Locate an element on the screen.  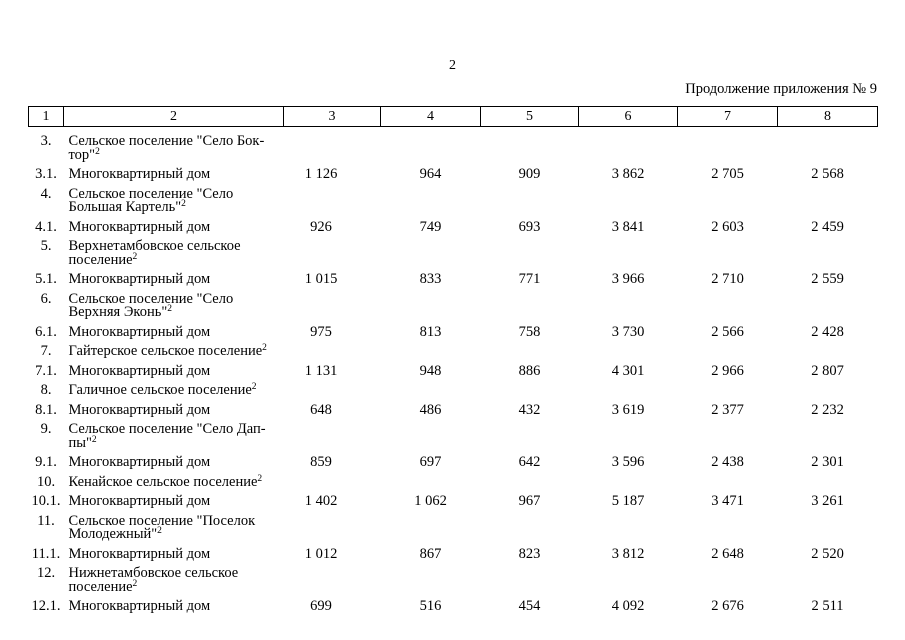
value-cell: 823 is located at coordinates (529, 553).